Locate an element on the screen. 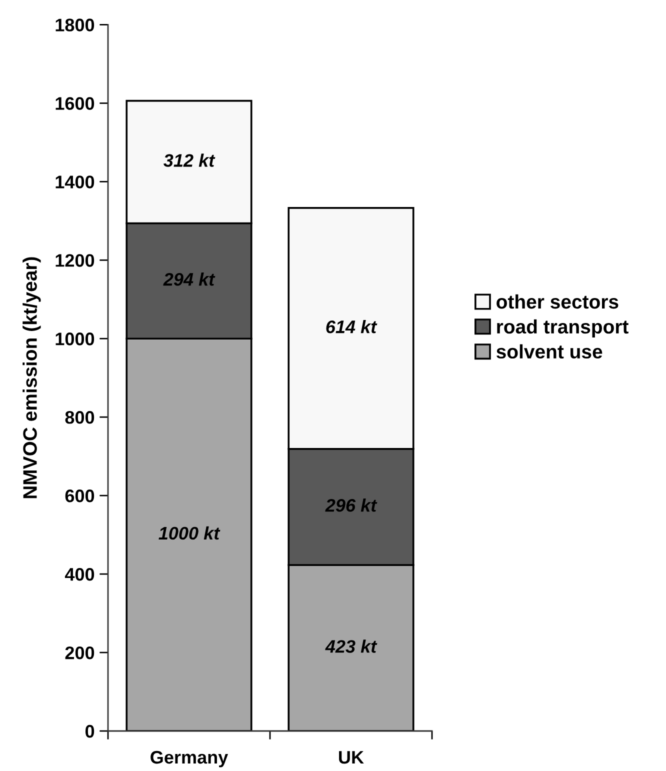 The image size is (666, 771). data-label: 423 kt is located at coordinates (351, 646).